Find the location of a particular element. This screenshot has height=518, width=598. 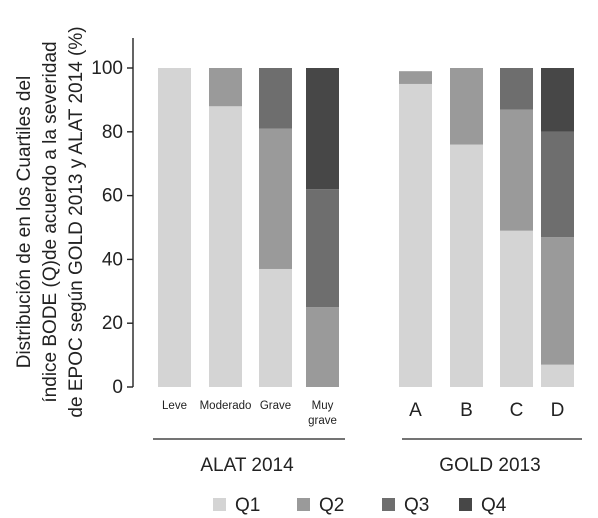

legend-swatch-q2 is located at coordinates (303, 504).